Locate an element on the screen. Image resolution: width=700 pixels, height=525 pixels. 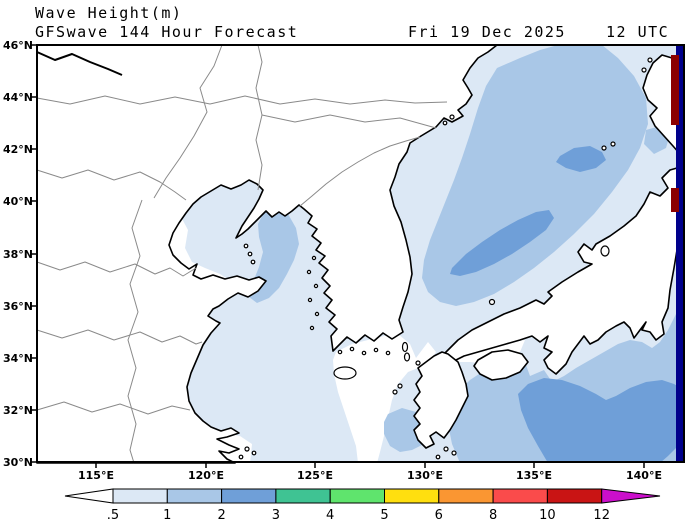
lon-label: 135°E is located at coordinates (534, 475).